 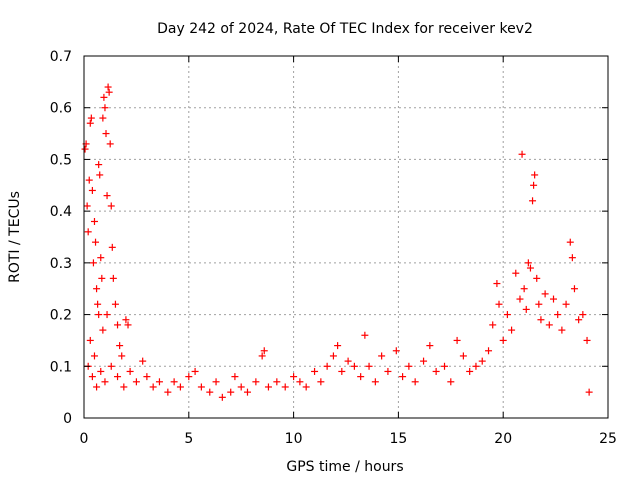 What do you see at coordinates (84, 439) in the screenshot?
I see `x-tick-label: 0` at bounding box center [84, 439].